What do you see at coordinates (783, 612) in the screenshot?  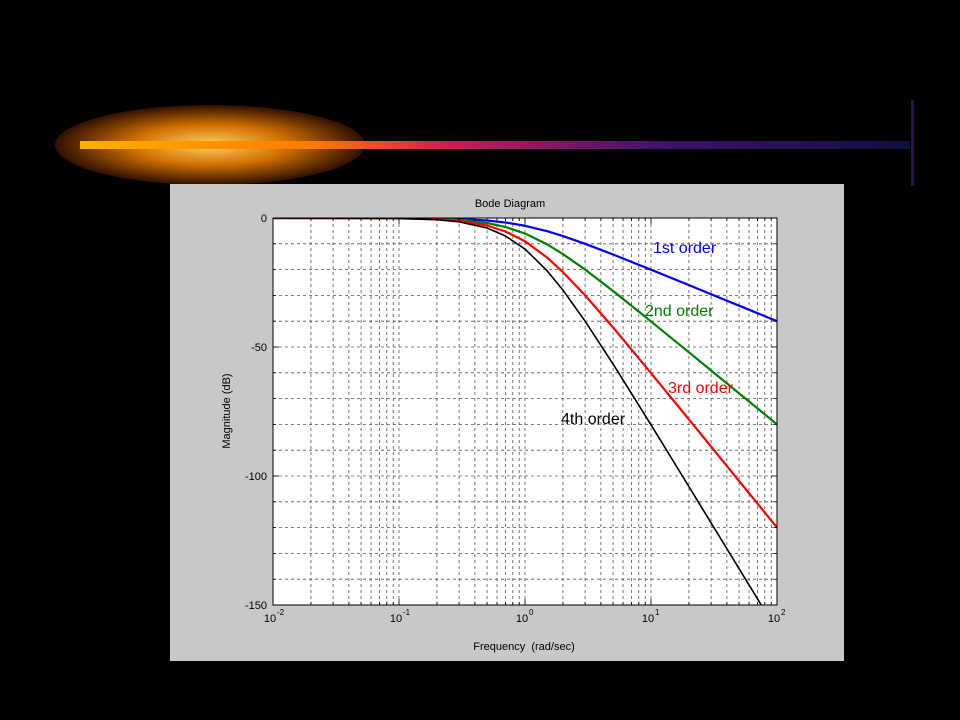 I see `x-tick-exponent: 2` at bounding box center [783, 612].